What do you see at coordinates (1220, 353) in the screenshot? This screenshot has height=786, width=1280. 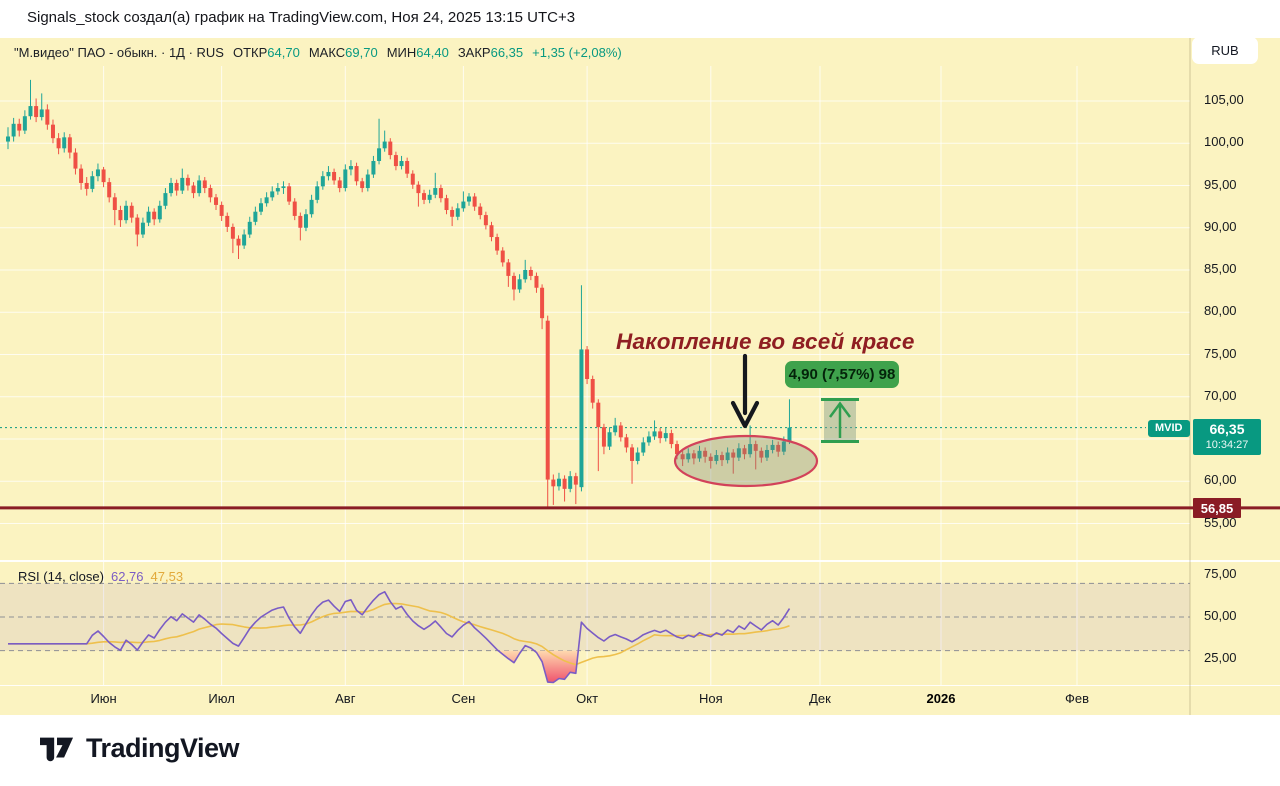 I see `price-axis-label: 75,00` at bounding box center [1220, 353].